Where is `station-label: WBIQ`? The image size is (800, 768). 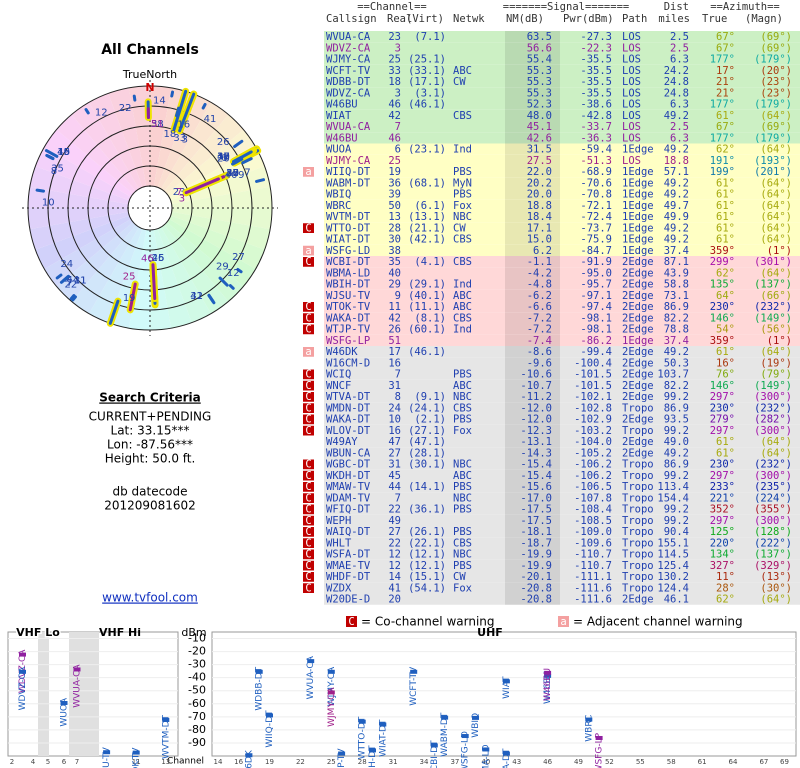 station-label: WBIQ is located at coordinates (476, 725).